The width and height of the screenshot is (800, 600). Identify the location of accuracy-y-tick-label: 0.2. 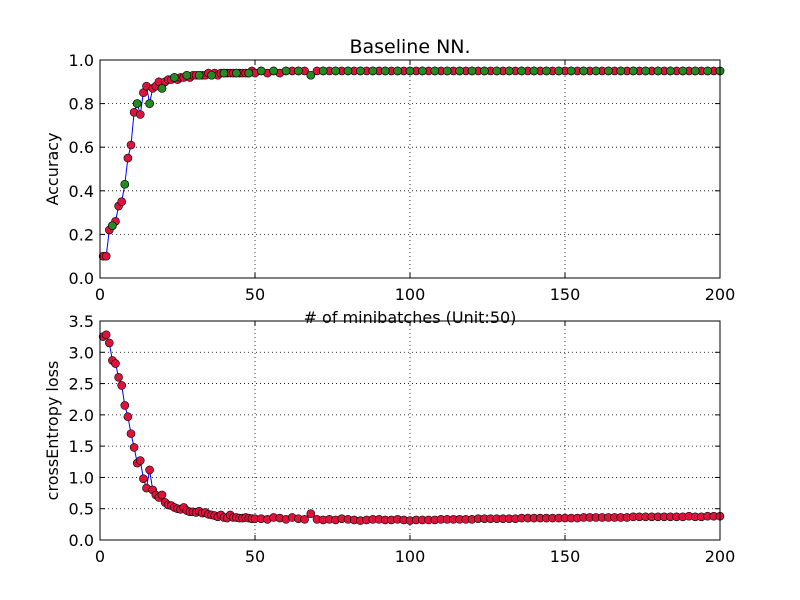
(81, 234).